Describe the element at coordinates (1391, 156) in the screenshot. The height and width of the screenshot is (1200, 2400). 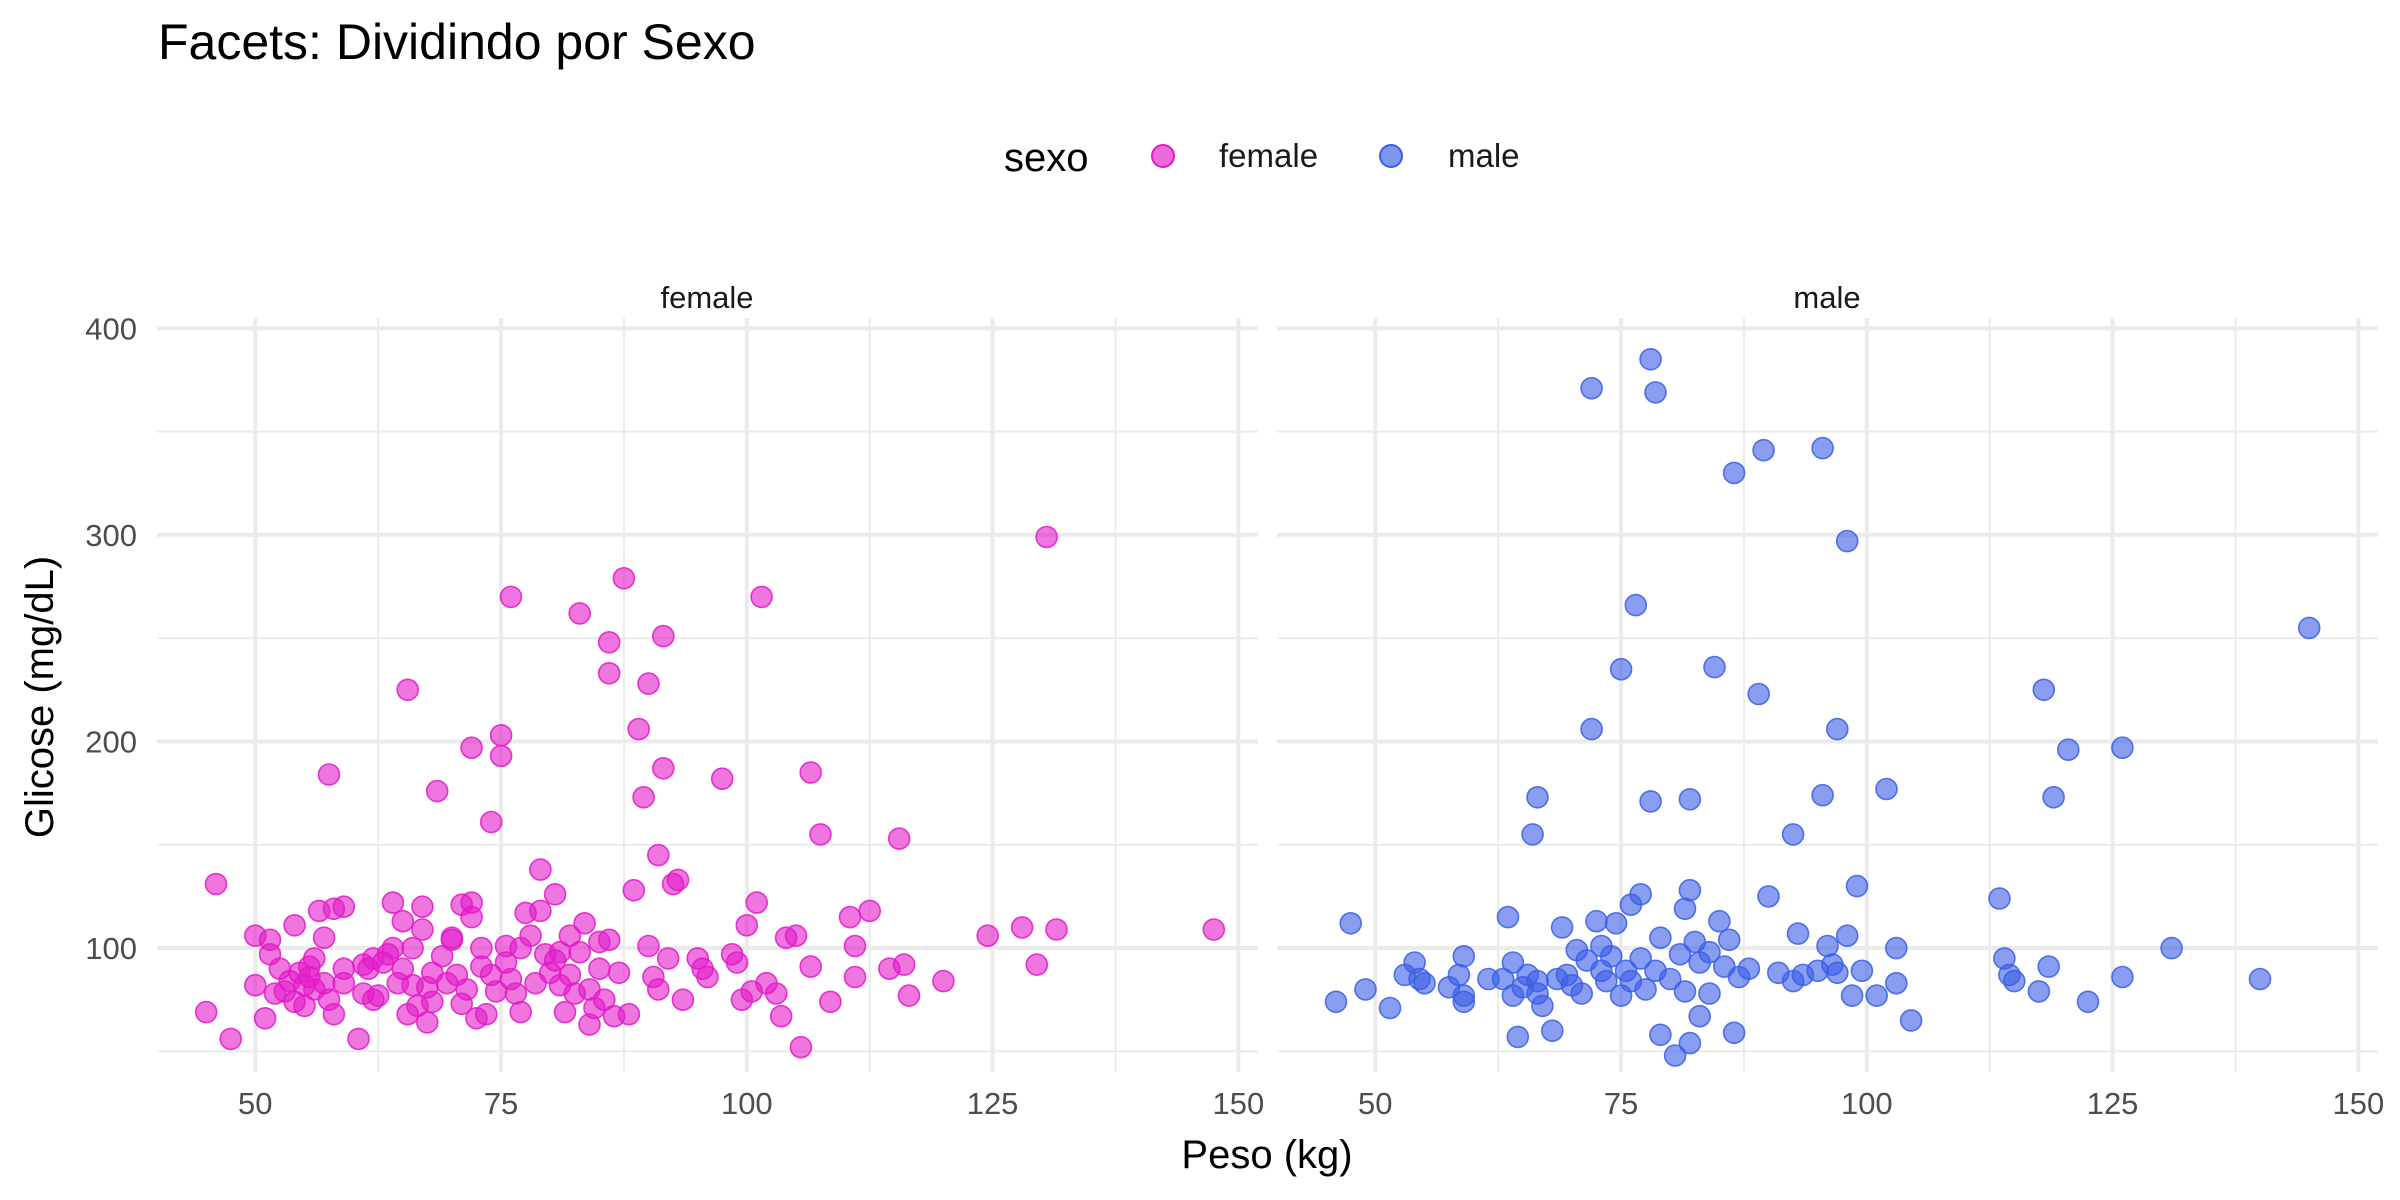
I see `legend-key-male` at that location.